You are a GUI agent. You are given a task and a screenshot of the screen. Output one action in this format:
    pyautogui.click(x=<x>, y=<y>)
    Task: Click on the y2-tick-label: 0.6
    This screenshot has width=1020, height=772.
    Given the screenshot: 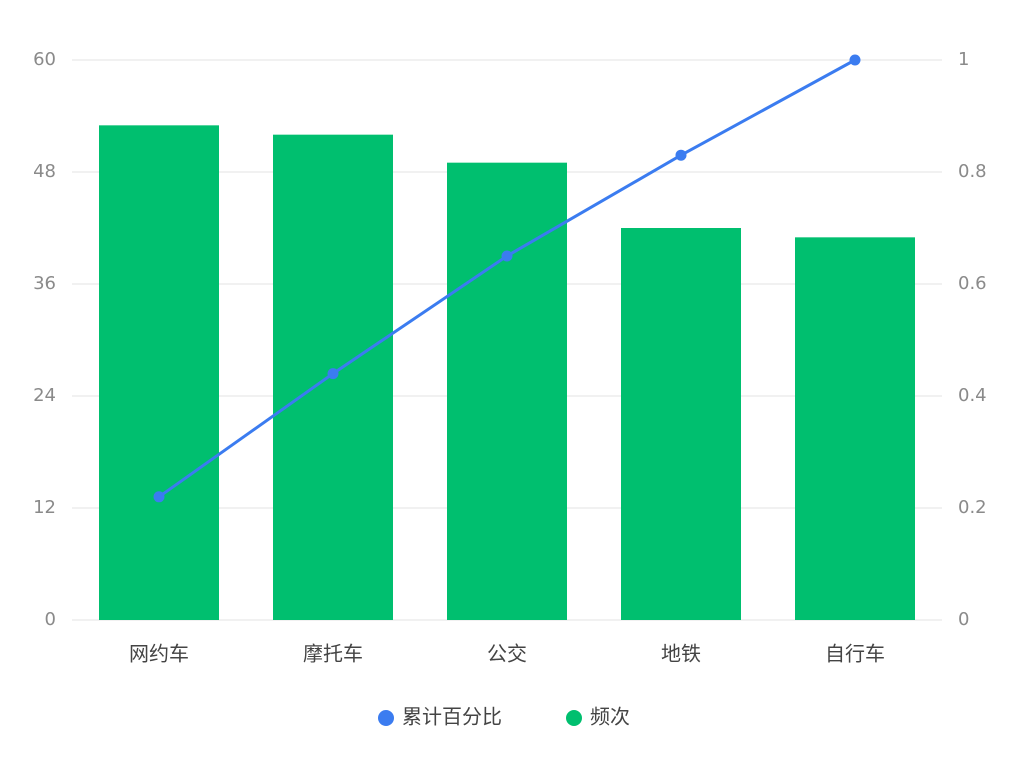 What is the action you would take?
    pyautogui.click(x=972, y=283)
    